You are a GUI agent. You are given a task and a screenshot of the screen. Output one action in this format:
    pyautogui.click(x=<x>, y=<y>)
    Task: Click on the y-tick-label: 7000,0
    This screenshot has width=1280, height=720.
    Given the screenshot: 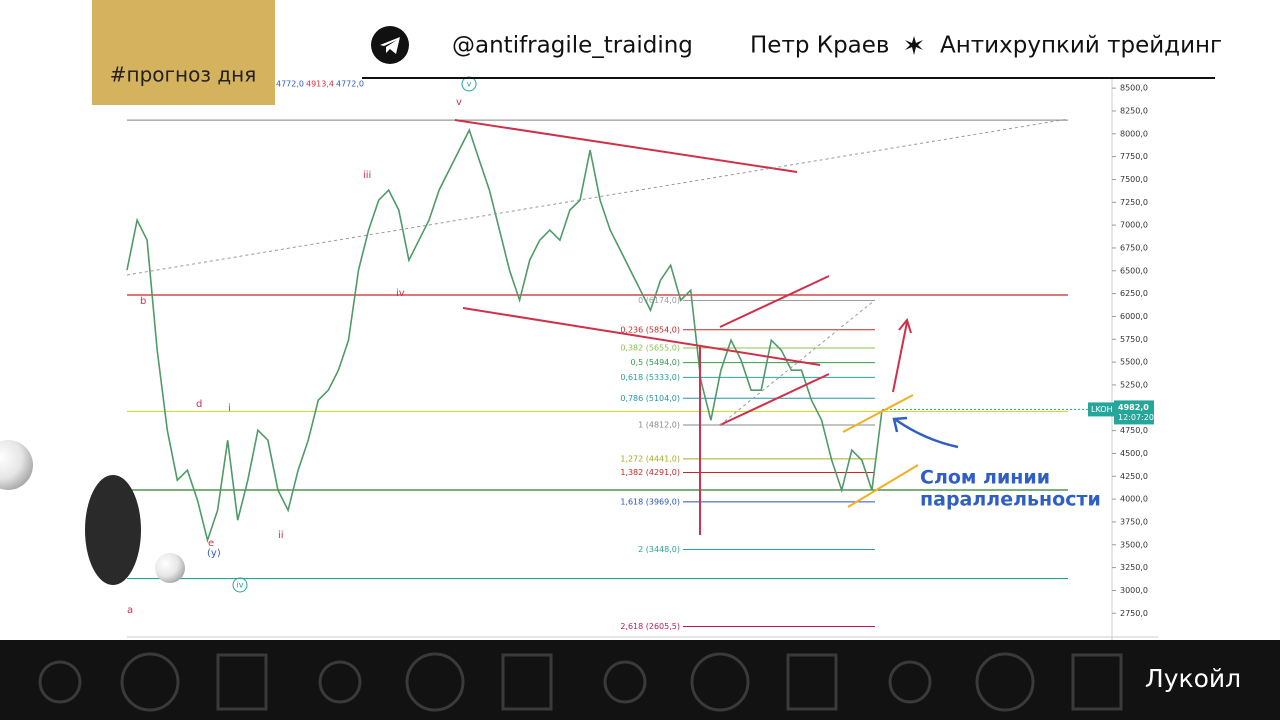 What is the action you would take?
    pyautogui.click(x=1134, y=225)
    